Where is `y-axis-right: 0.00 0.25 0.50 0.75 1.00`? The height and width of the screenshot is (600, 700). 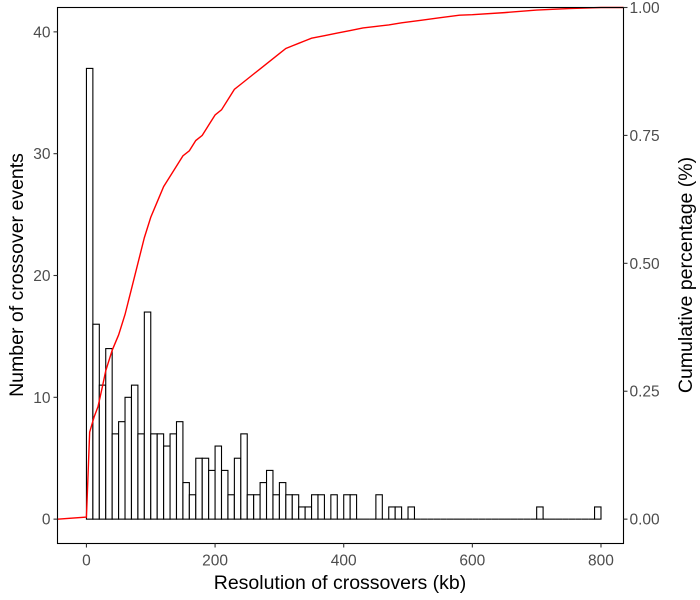
y-axis-right: 0.00 0.25 0.50 0.75 1.00 is located at coordinates (642, 264).